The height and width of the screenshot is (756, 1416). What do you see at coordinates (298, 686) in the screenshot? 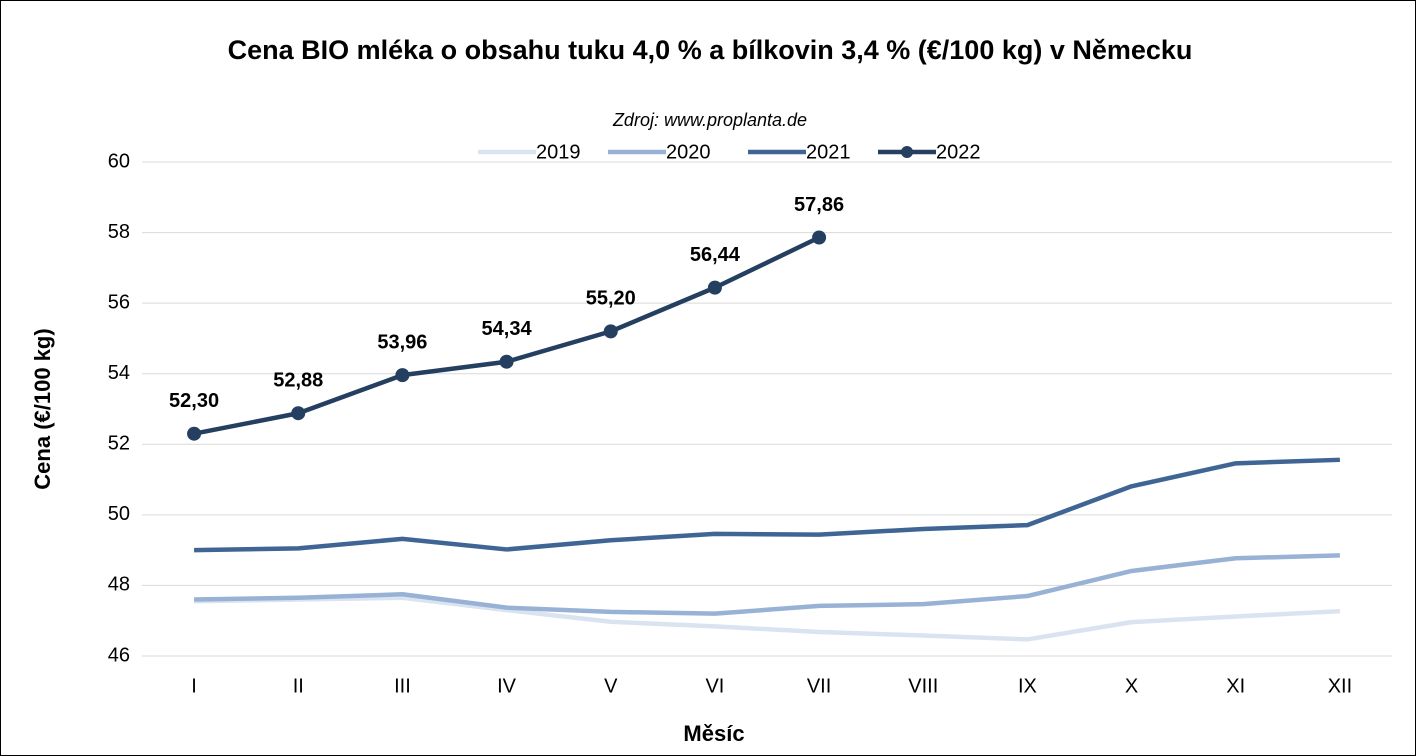
I see `x-tick-label: II` at bounding box center [298, 686].